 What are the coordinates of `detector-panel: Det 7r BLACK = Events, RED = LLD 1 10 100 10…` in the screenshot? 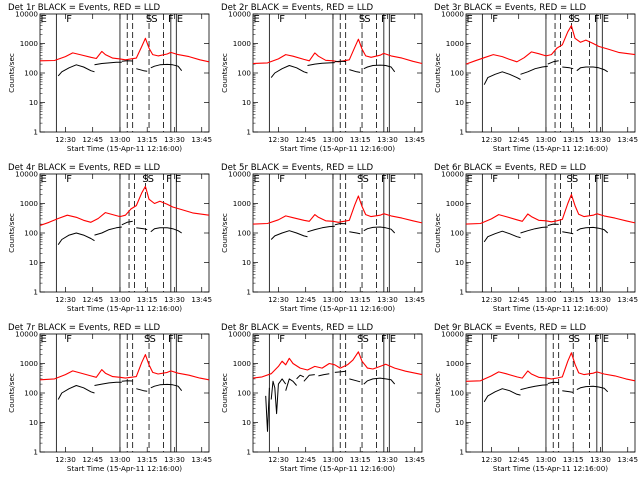 It's located at (106, 400).